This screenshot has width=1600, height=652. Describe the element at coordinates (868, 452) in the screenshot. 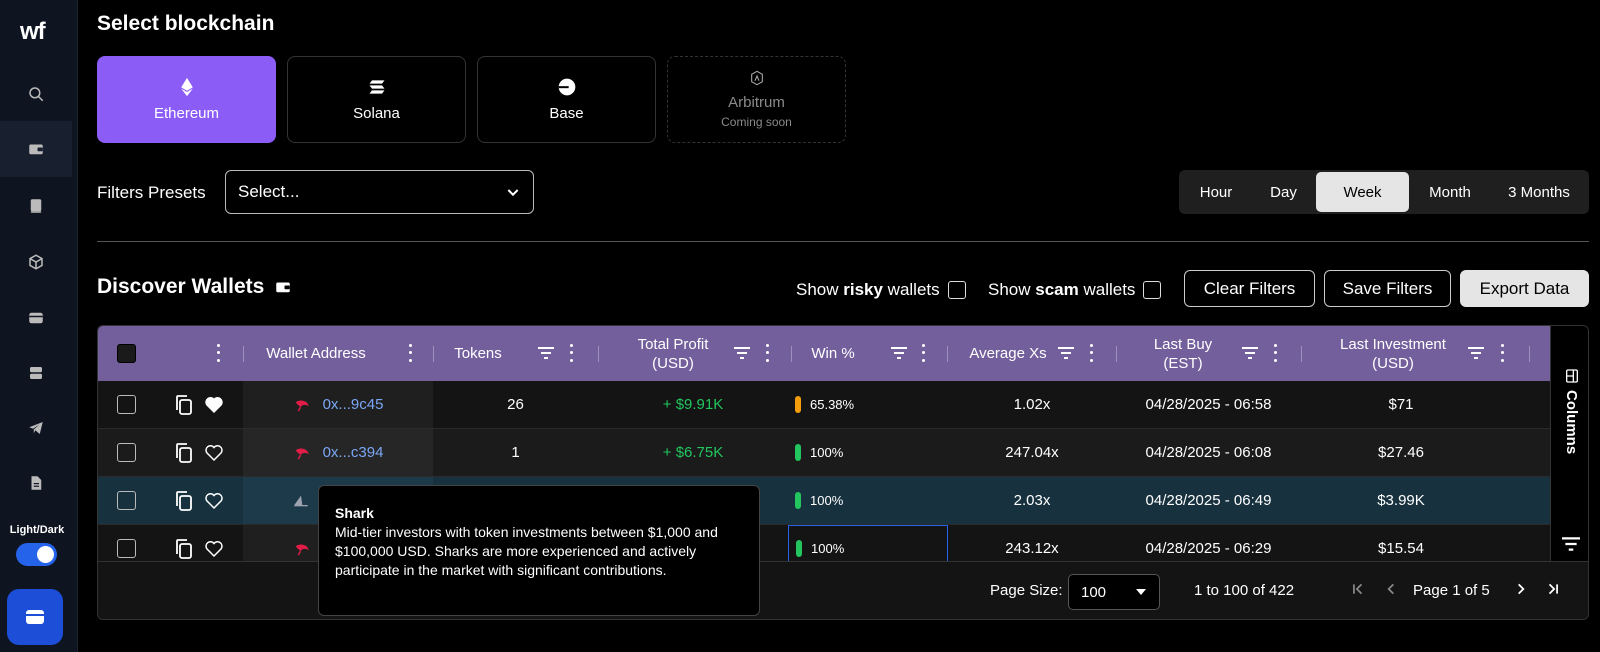

I see `win-cell: 100%` at that location.